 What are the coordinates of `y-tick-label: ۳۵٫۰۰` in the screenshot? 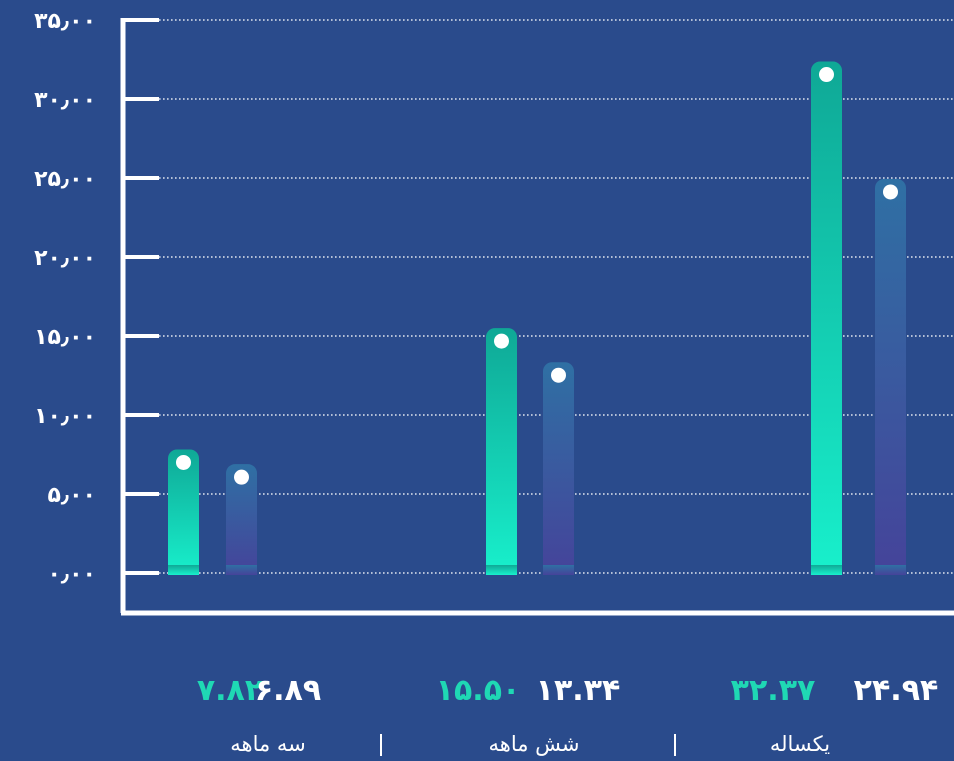 It's located at (65, 21).